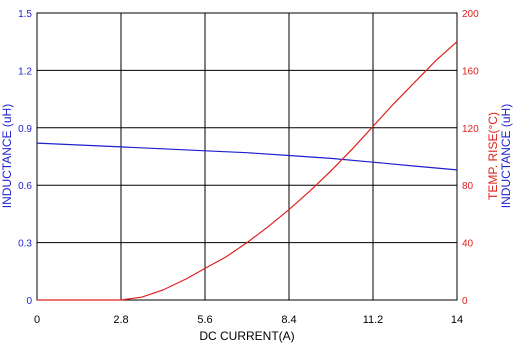 The image size is (525, 345). Describe the element at coordinates (468, 186) in the screenshot. I see `y-right-tick-label: 80` at that location.